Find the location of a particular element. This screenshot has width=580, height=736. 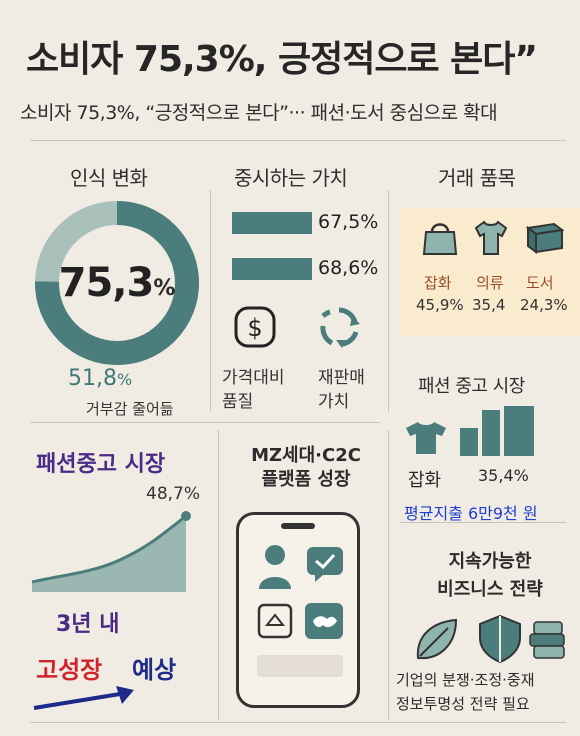

spending-text: 평균지출 6만9천 원 is located at coordinates (471, 513).